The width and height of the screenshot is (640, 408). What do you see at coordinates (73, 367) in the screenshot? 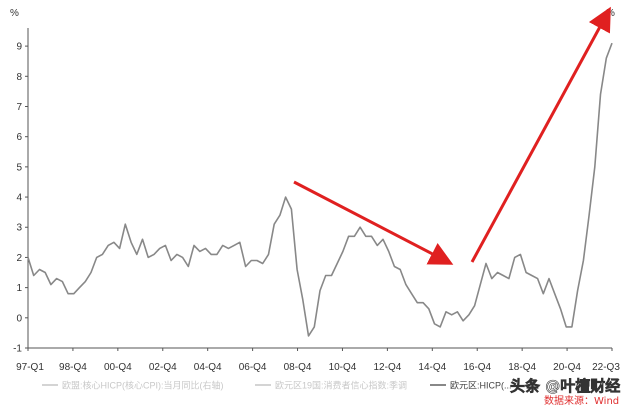
I see `x-tick-label: 98-Q4` at bounding box center [73, 367].